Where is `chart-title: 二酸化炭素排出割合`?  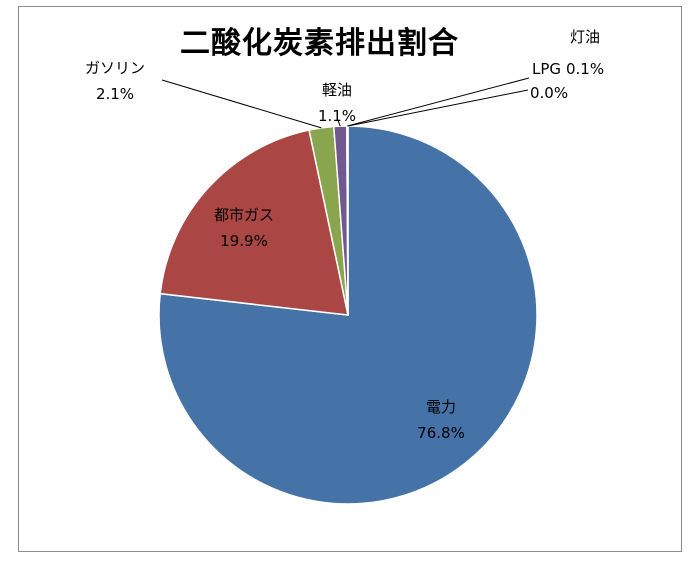
chart-title: 二酸化炭素排出割合 is located at coordinates (319, 43).